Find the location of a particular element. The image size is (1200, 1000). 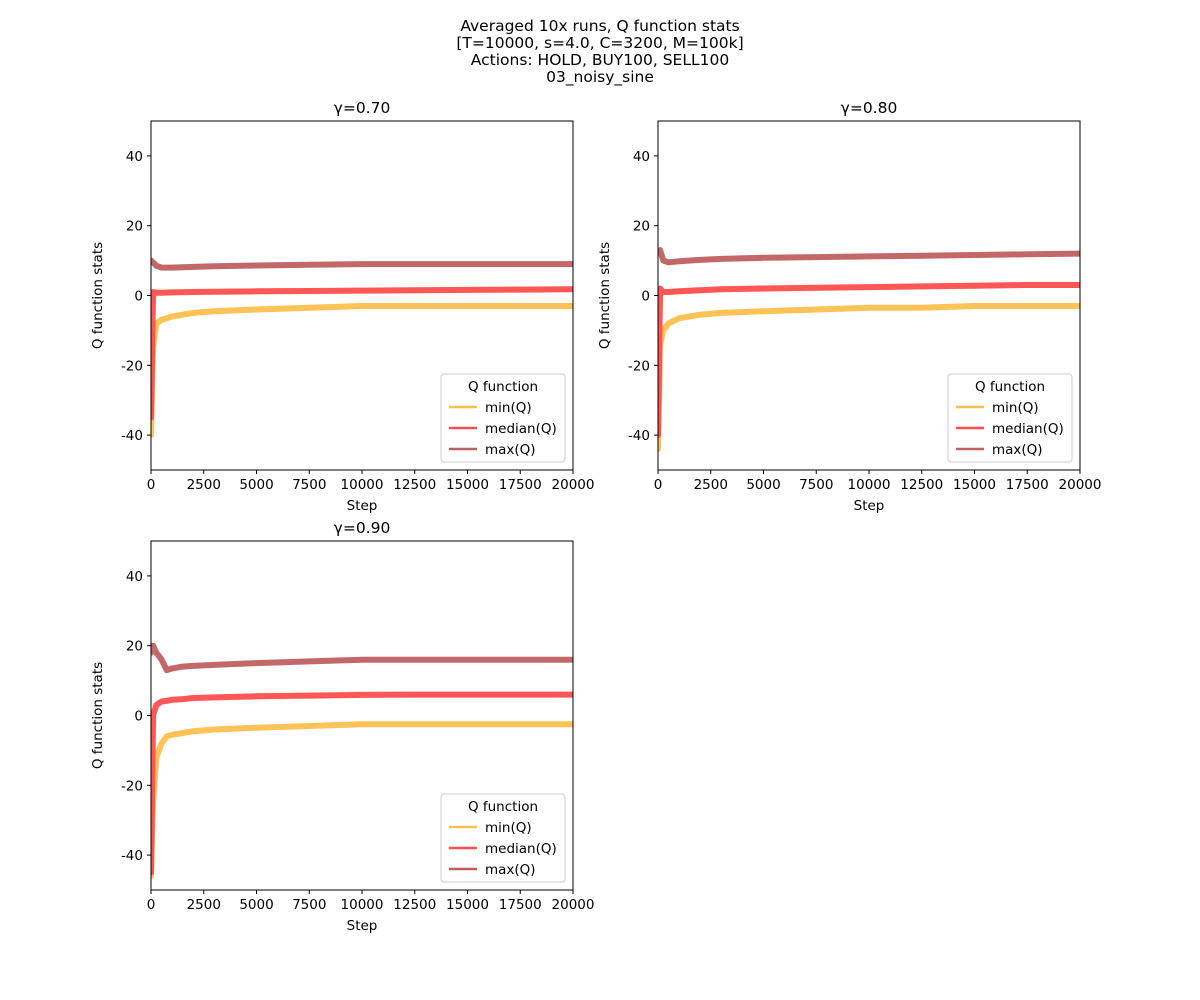

figure-title-line: [T=10000, s=4.0, C=3200, M=100k] is located at coordinates (599, 43).